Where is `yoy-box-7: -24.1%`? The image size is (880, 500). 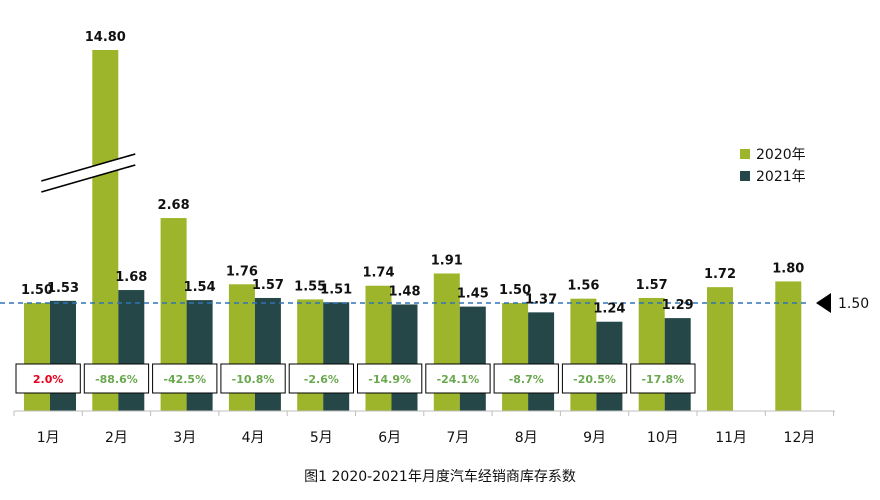
yoy-box-7: -24.1% is located at coordinates (458, 378).